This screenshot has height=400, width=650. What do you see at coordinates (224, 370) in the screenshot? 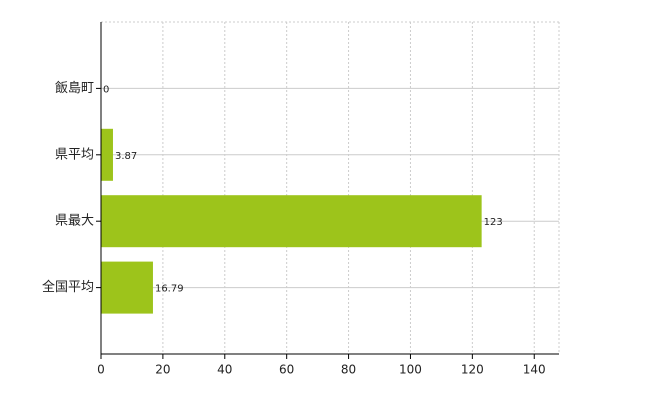
I see `x-tick-label: 40` at bounding box center [224, 370].